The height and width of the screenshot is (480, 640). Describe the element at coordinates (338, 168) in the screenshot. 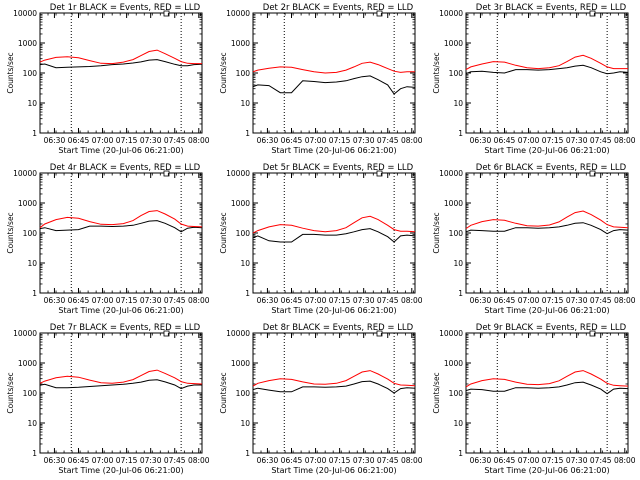

I see `chart-title: Det 5r BLACK = Events, RED = LLD` at that location.